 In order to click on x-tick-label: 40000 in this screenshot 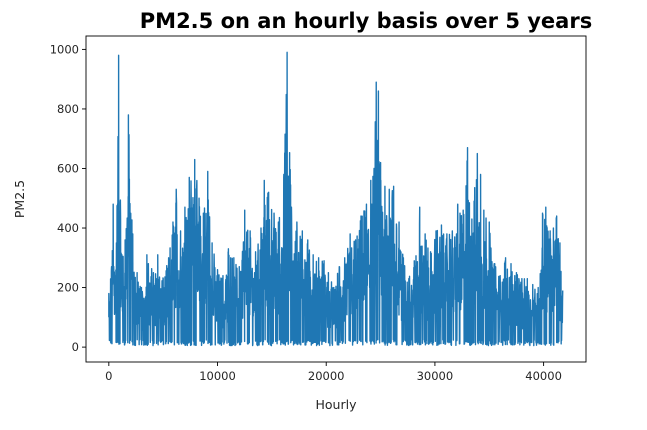, I will do `click(543, 376)`.